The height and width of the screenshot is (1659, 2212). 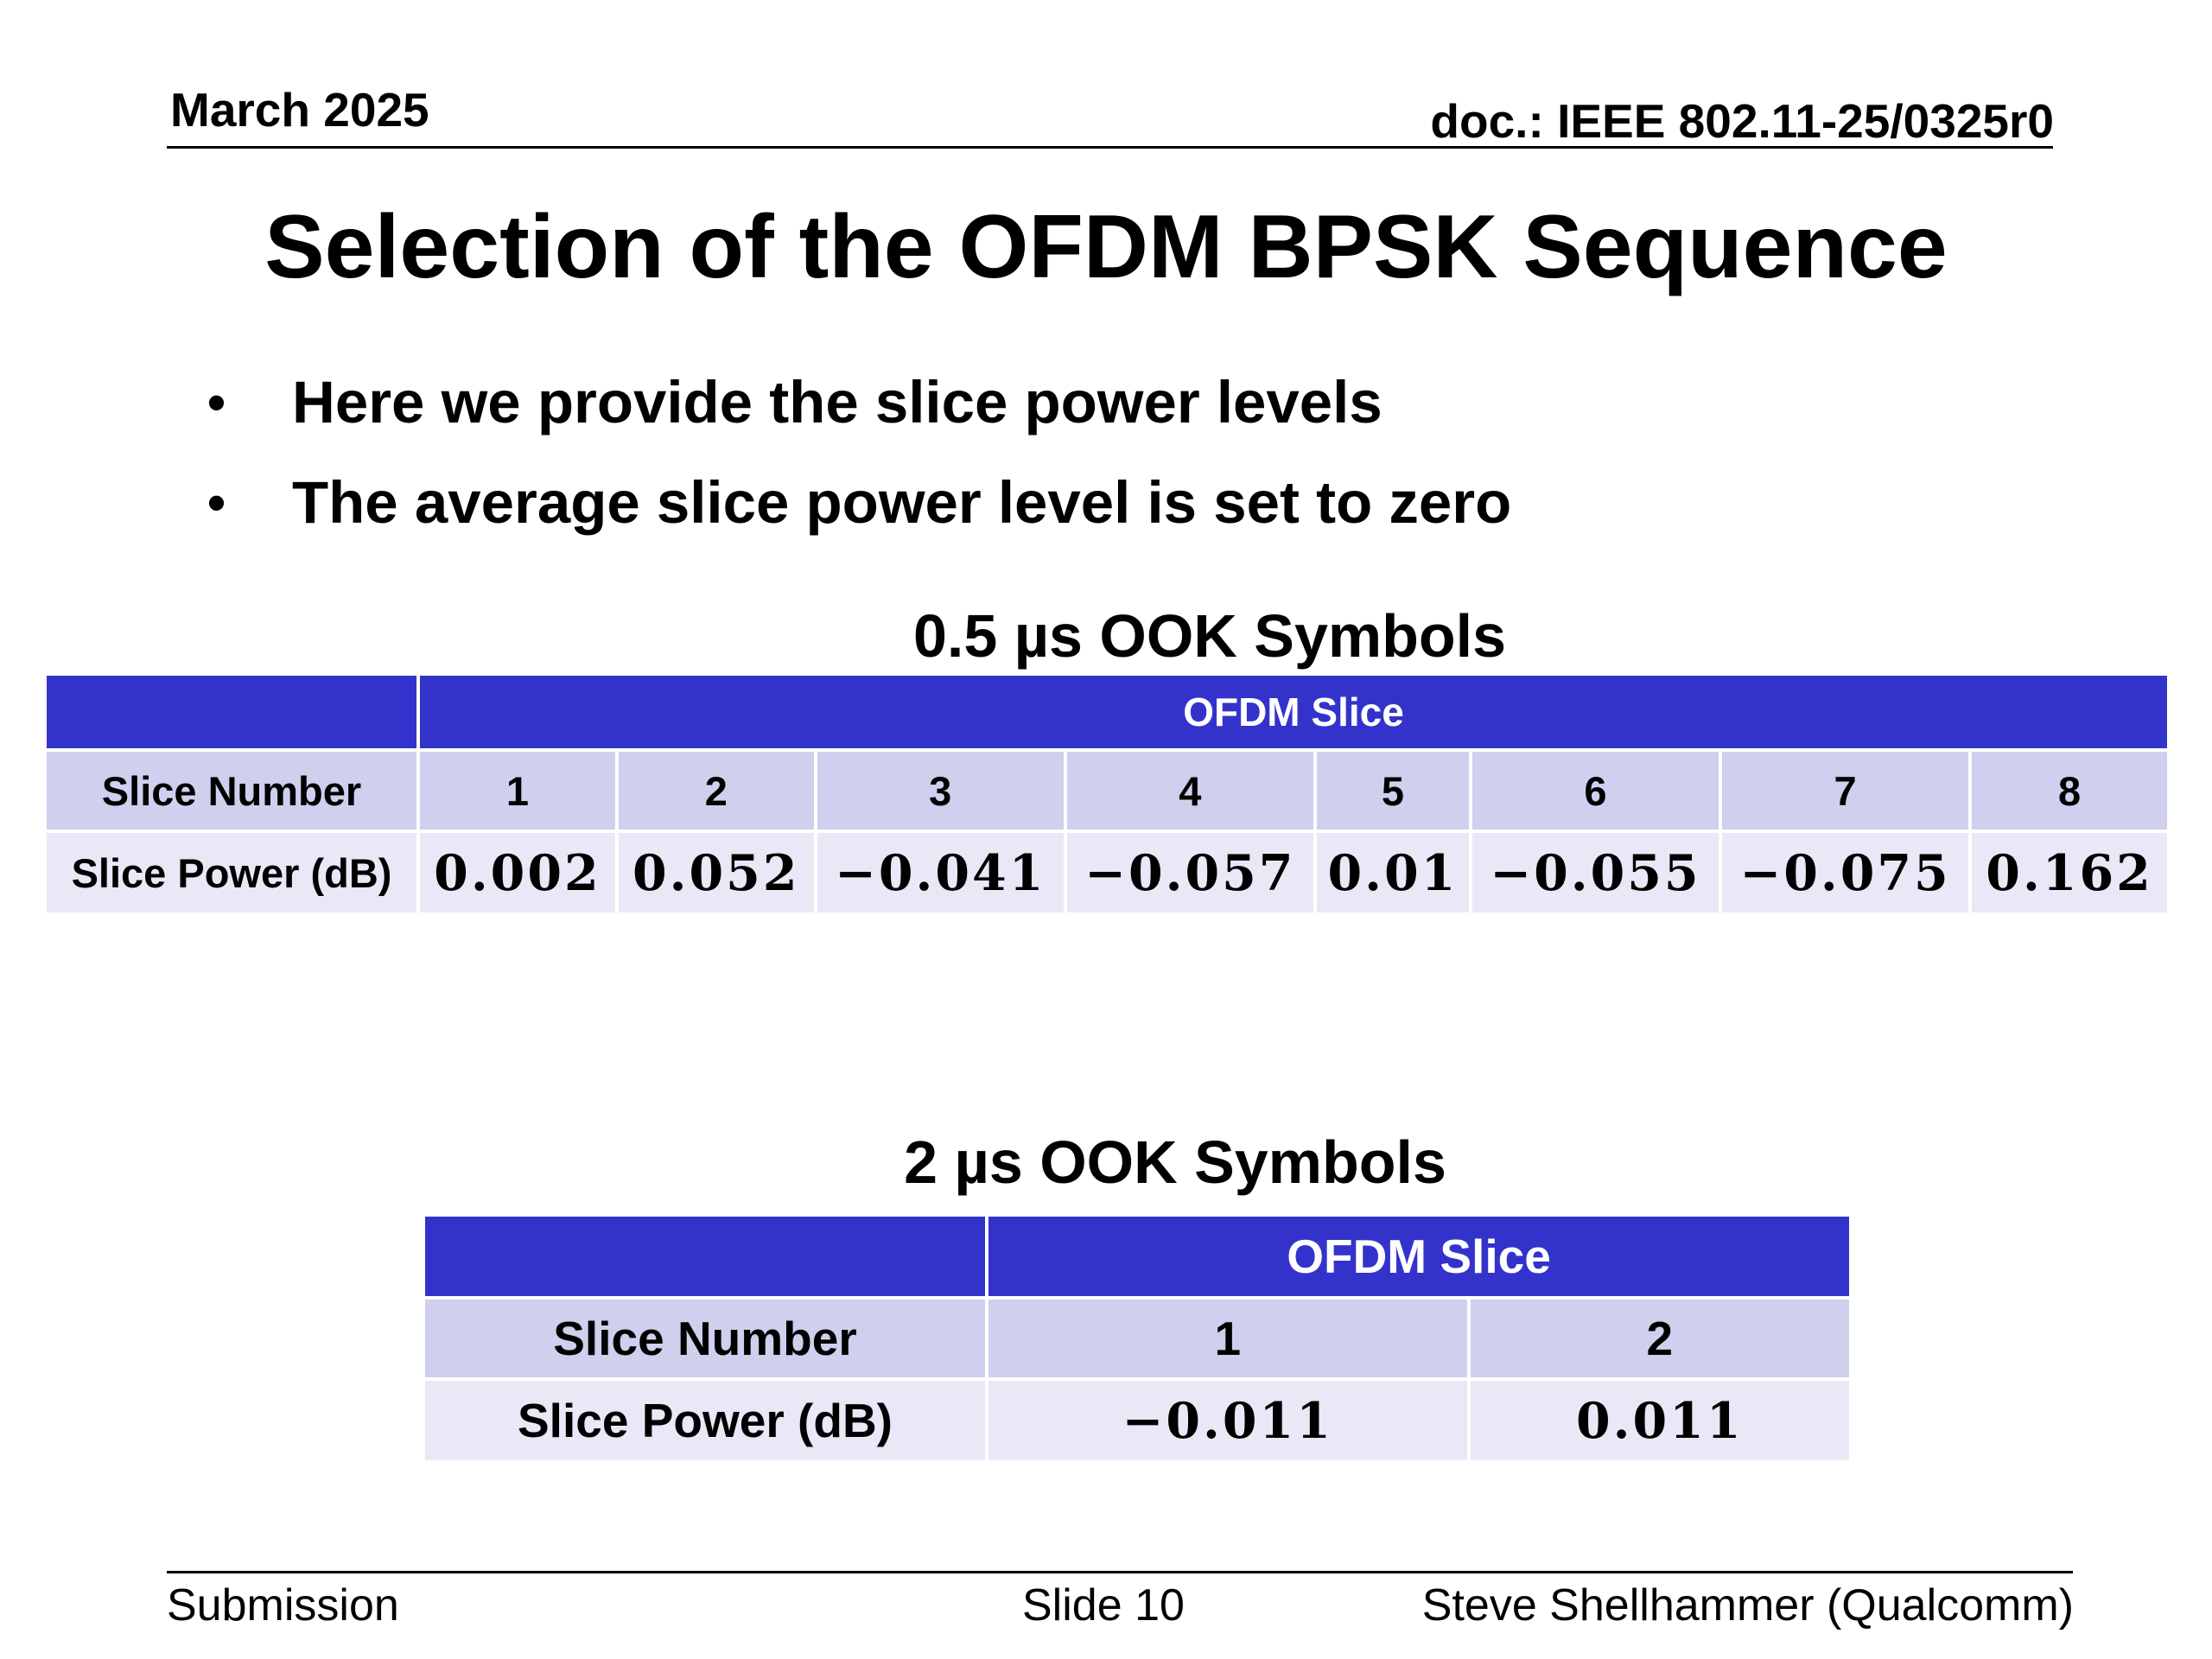 What do you see at coordinates (1659, 1338) in the screenshot?
I see `table2-slice-number: 2` at bounding box center [1659, 1338].